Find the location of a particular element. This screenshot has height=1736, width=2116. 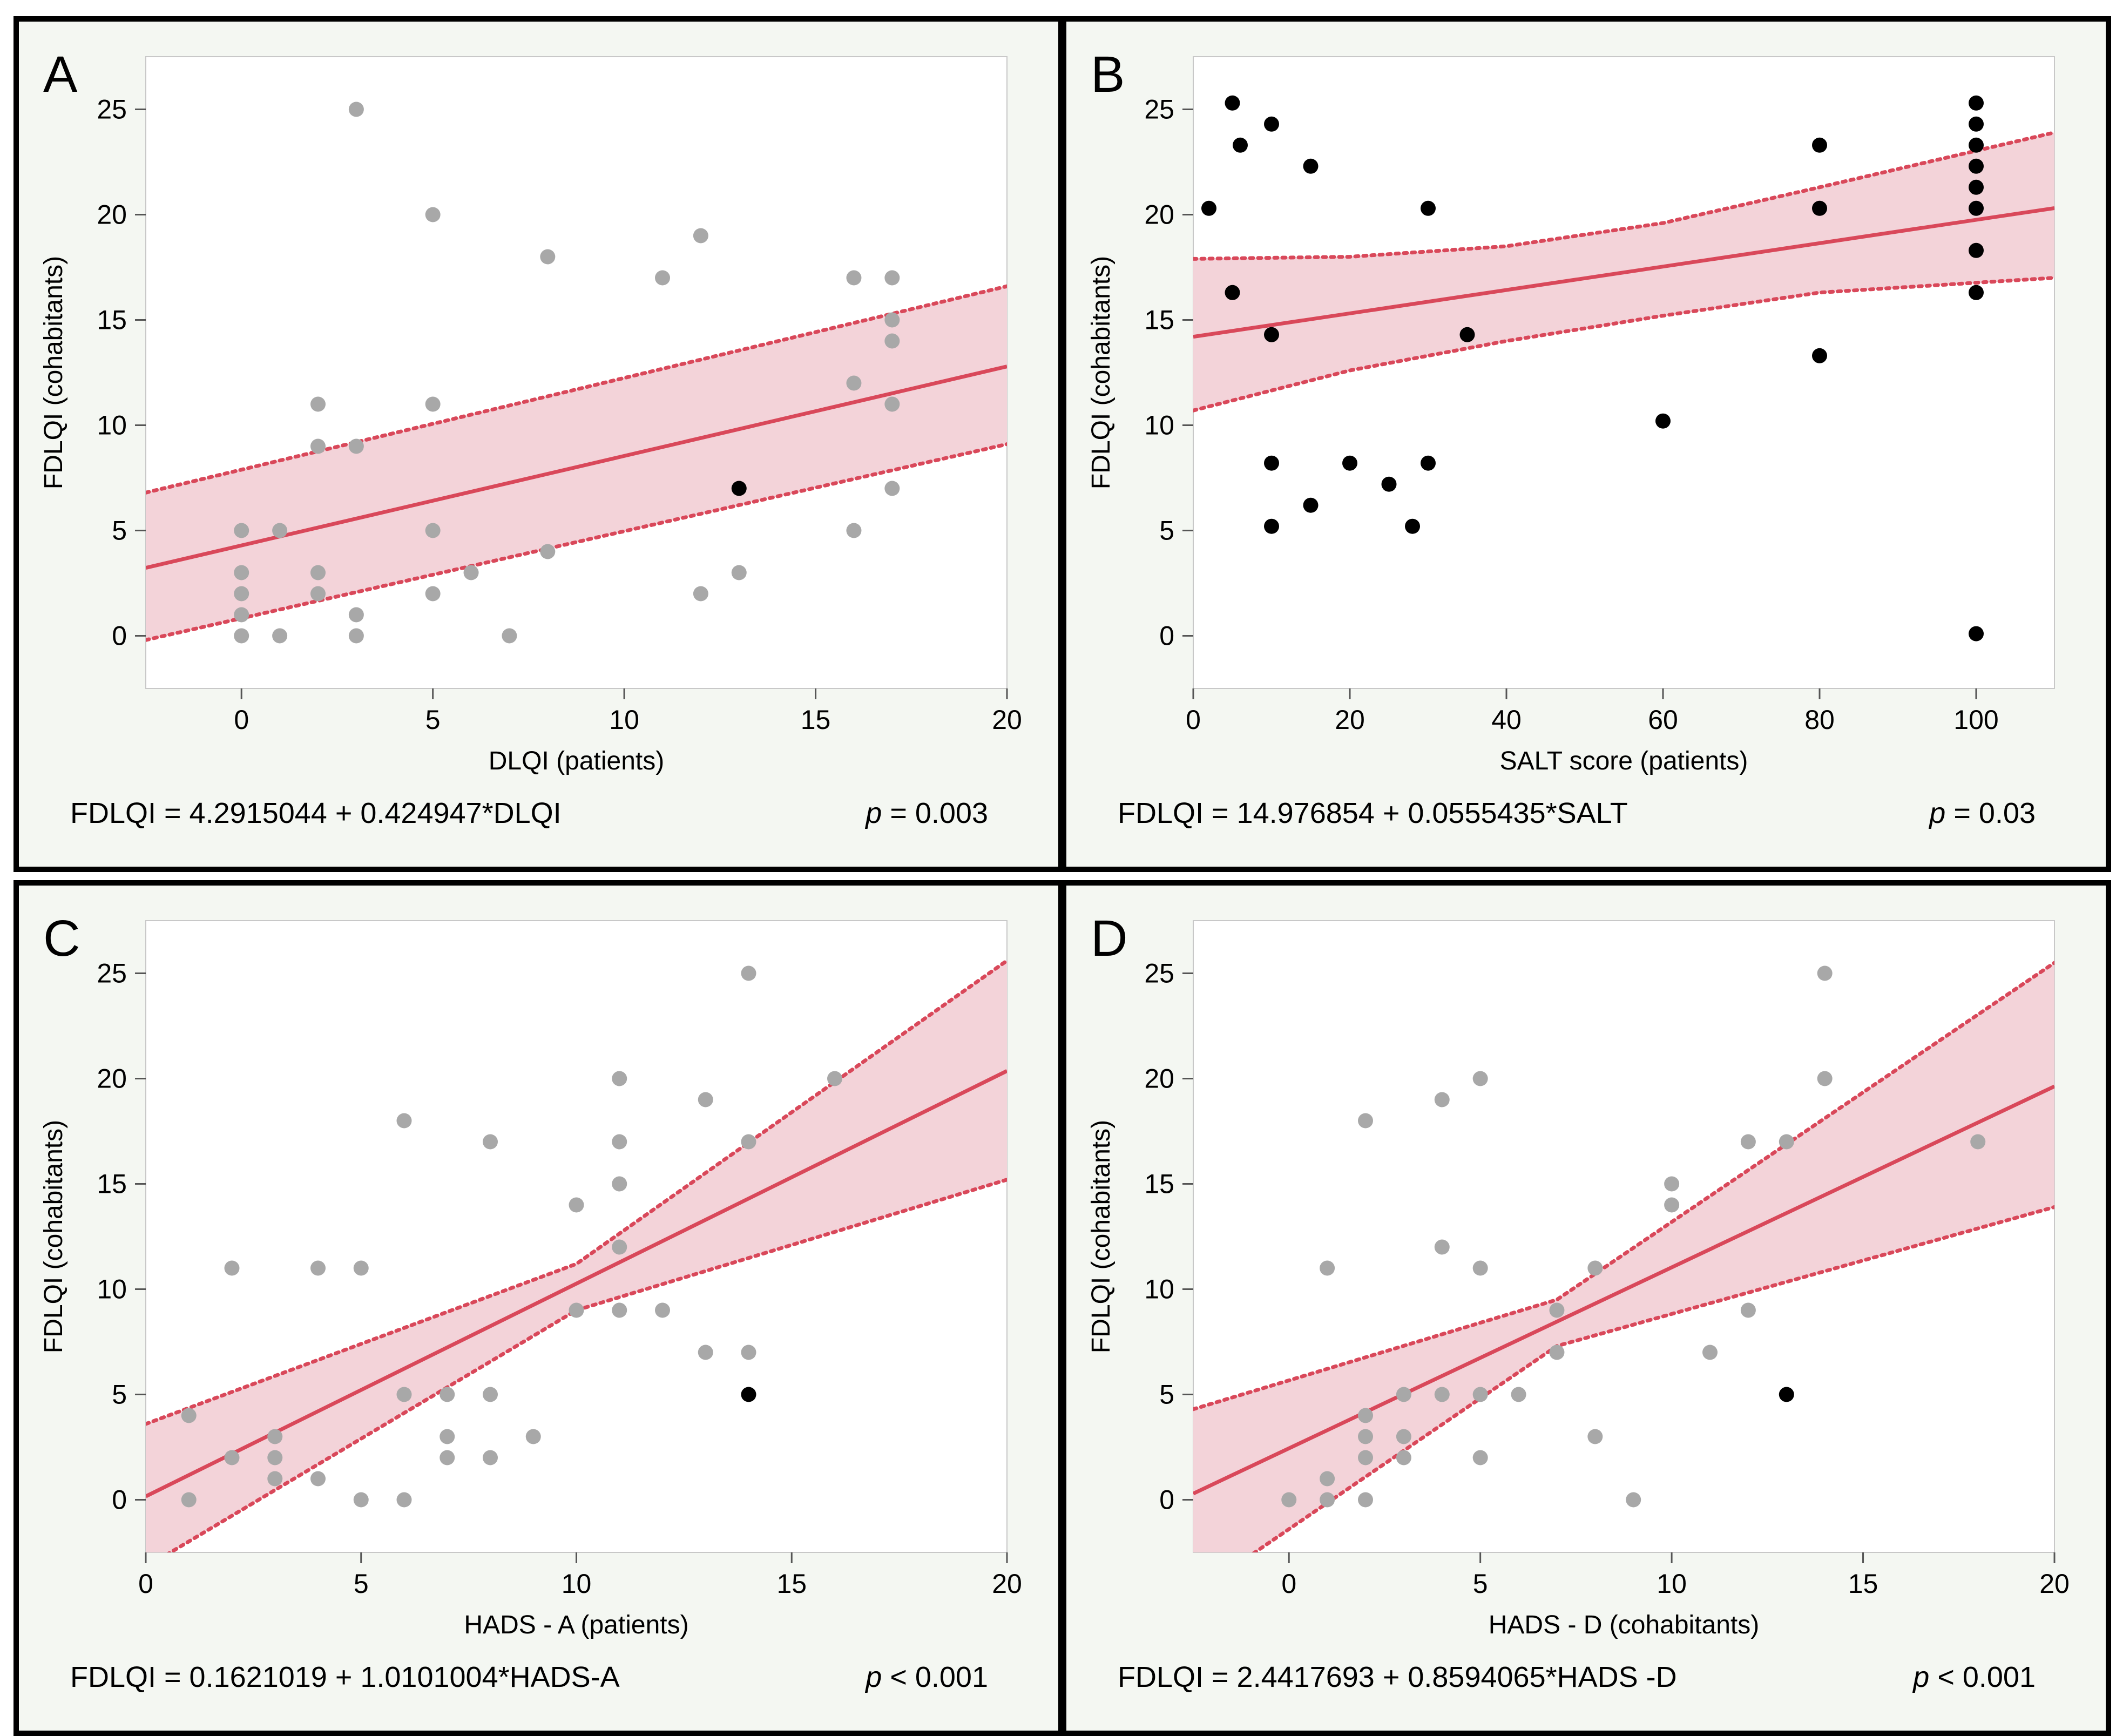

p-value-b: p = 0.03 is located at coordinates (1982, 813).